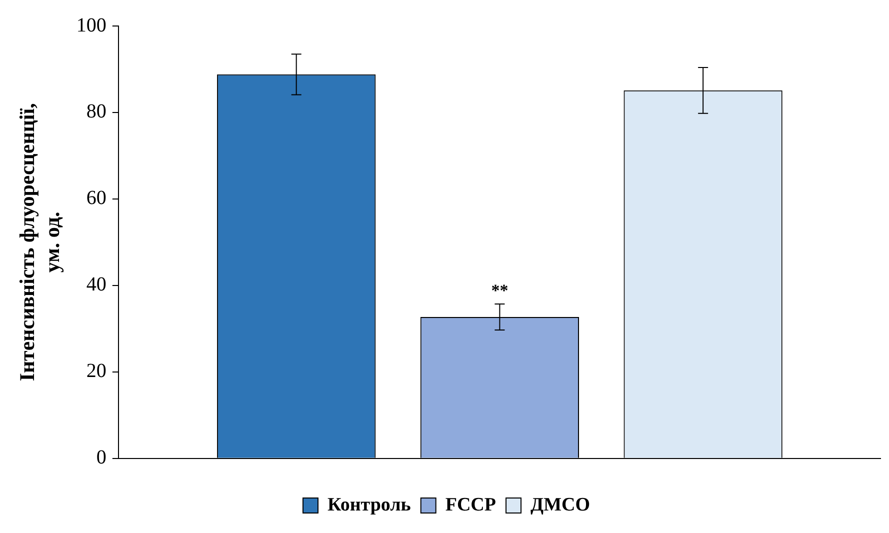 This screenshot has height=533, width=889. Describe the element at coordinates (101, 457) in the screenshot. I see `y-tick-label: 0` at that location.